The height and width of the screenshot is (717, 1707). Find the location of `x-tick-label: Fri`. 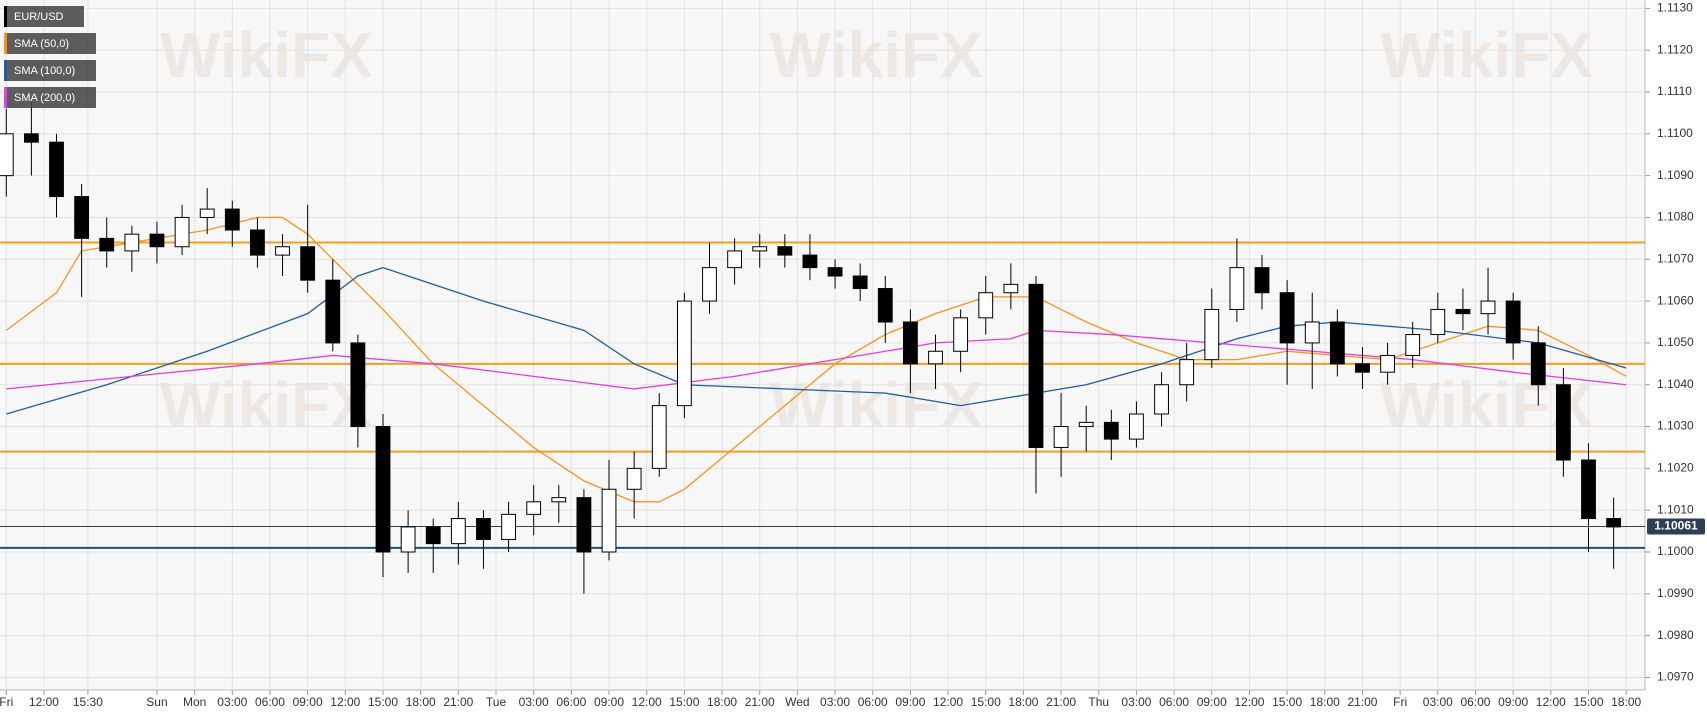

x-tick-label: Fri is located at coordinates (1400, 702).